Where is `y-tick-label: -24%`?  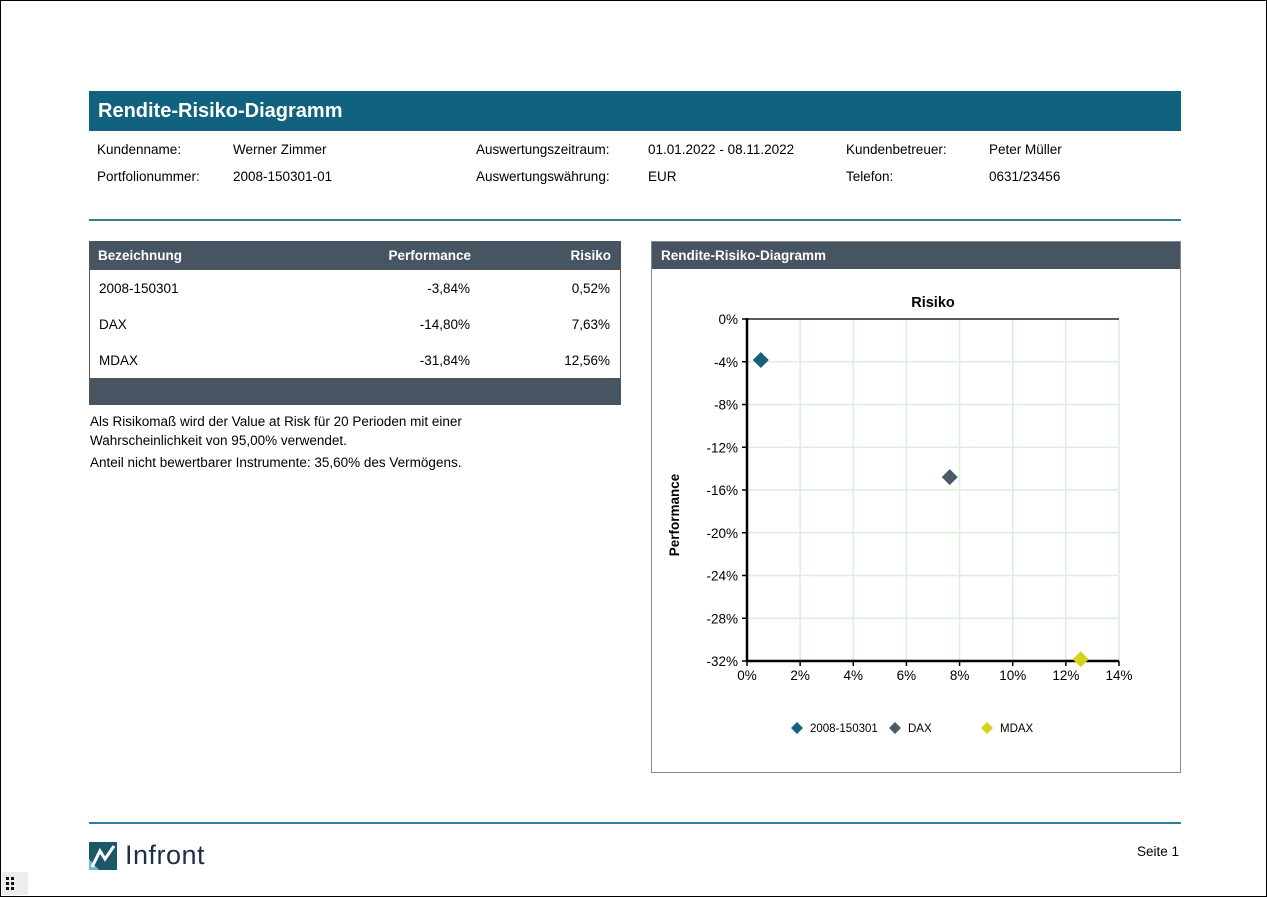 y-tick-label: -24% is located at coordinates (722, 576).